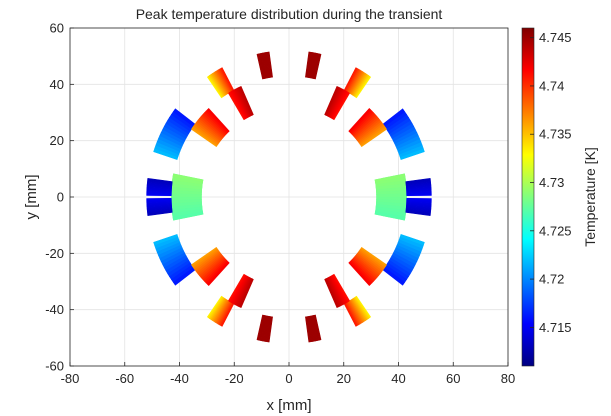  I want to click on colorbar: 4.745 4.74 4.735 4.73 4.725 4.72 4.715, so click(546, 197).